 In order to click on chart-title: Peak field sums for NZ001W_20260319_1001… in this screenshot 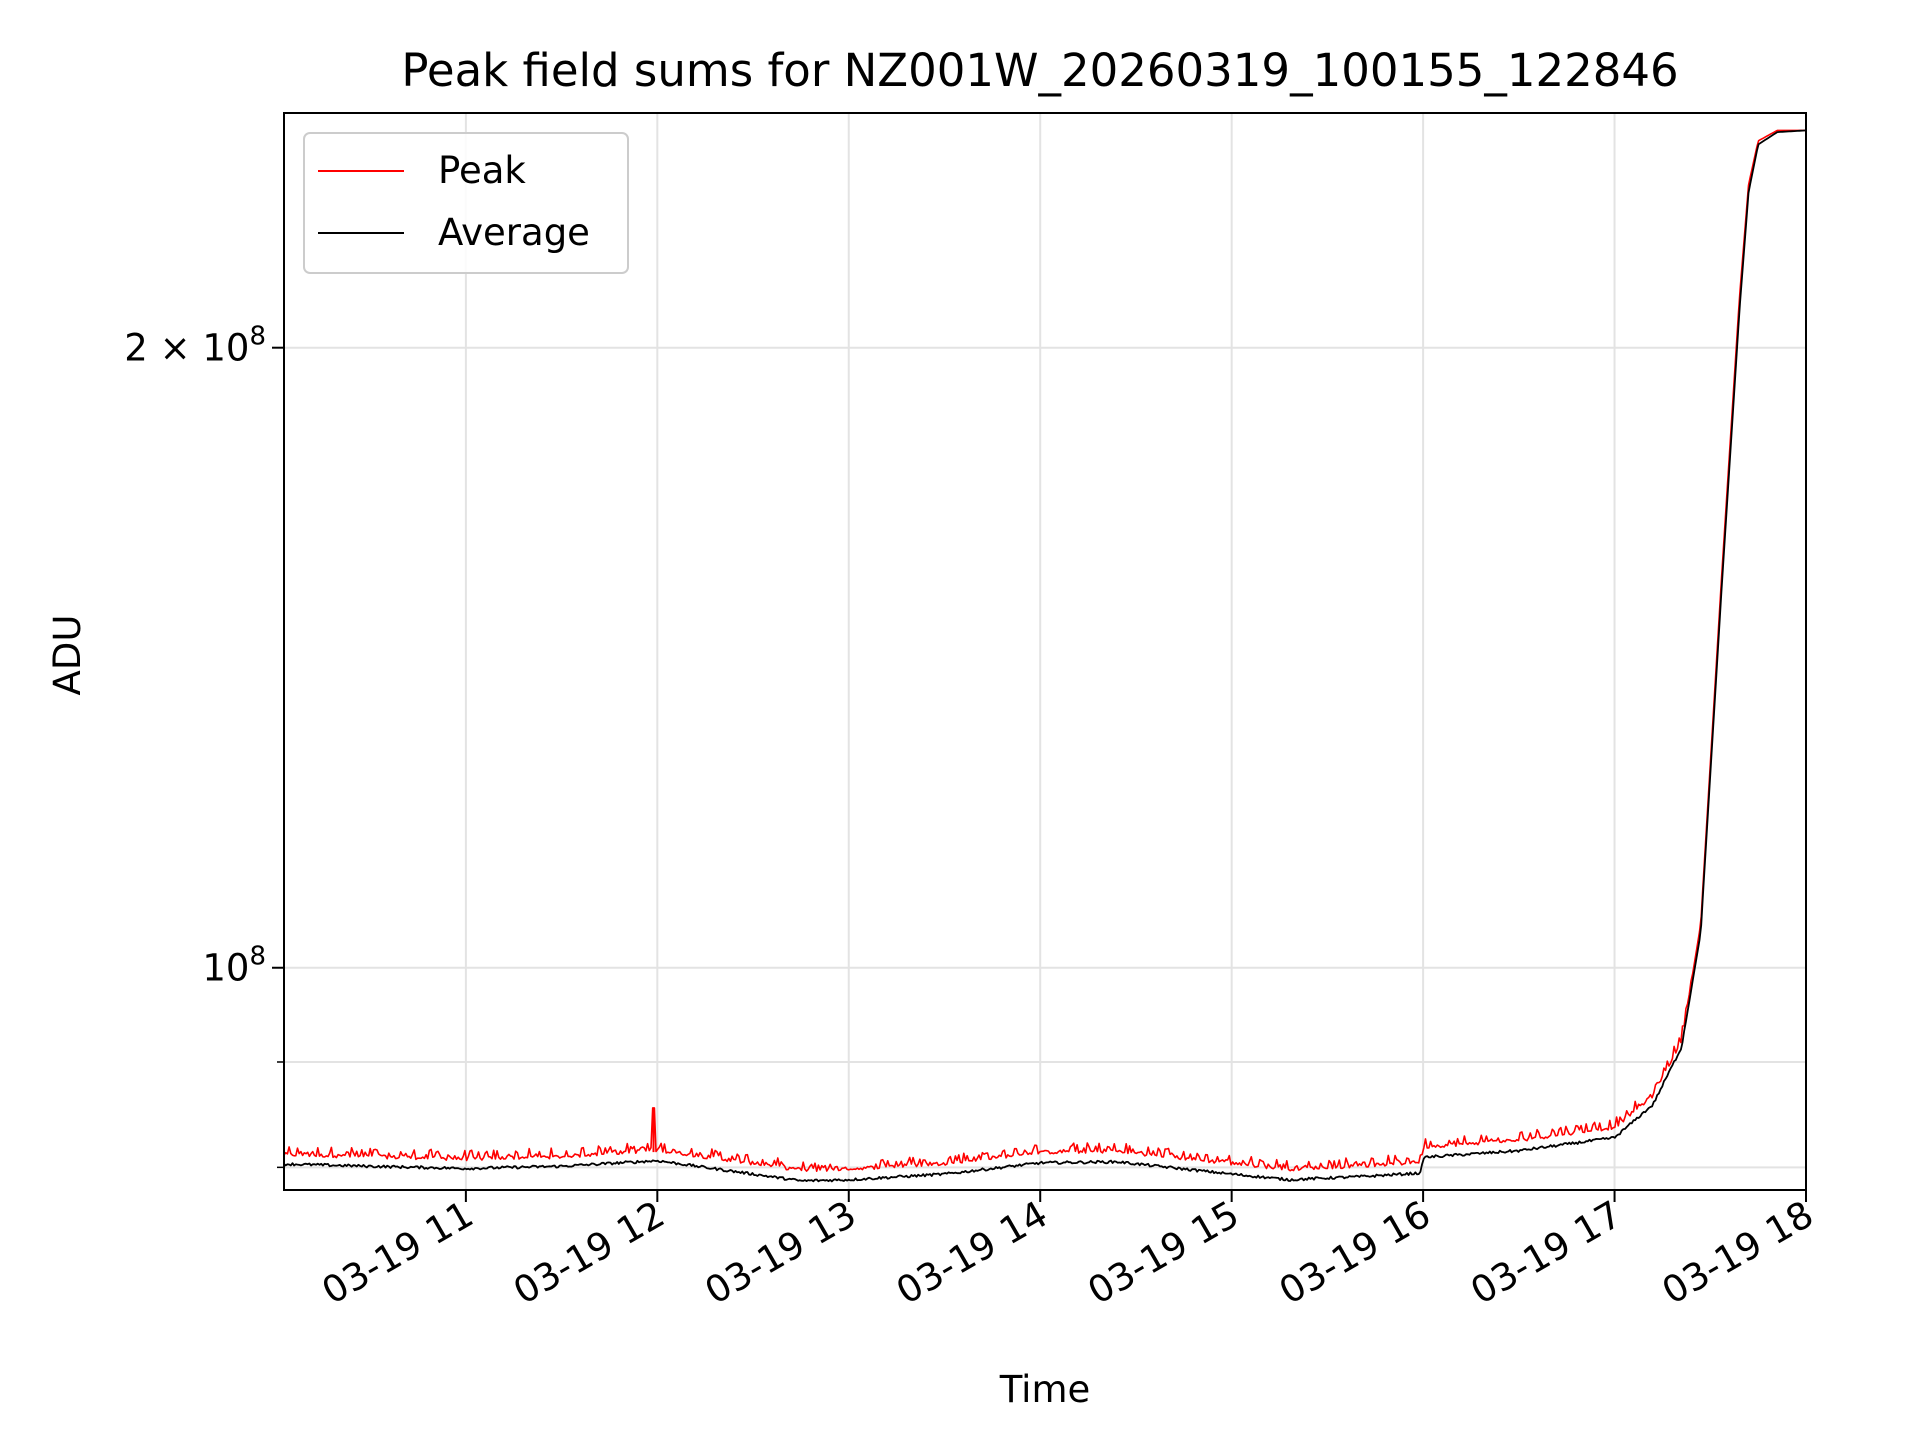, I will do `click(1039, 70)`.